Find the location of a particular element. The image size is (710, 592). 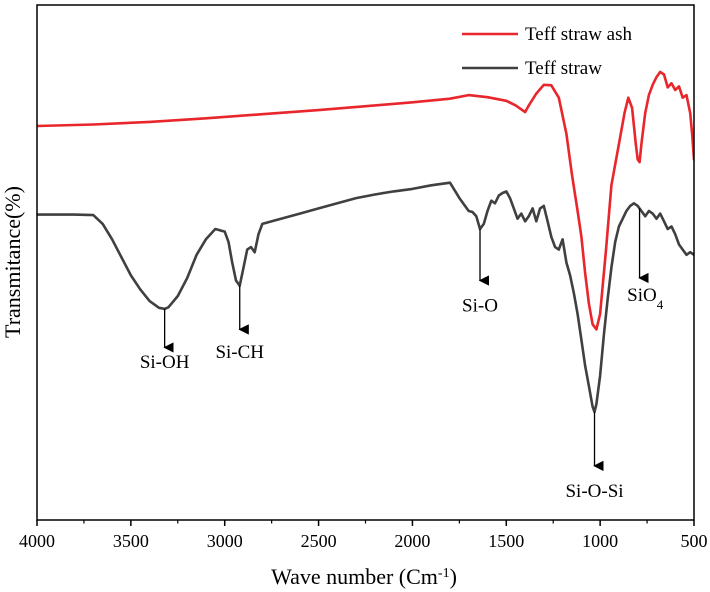

x-axis-ticks: 4000 3500 3000 2500 2000 1500 1000 500 is located at coordinates (363, 535).